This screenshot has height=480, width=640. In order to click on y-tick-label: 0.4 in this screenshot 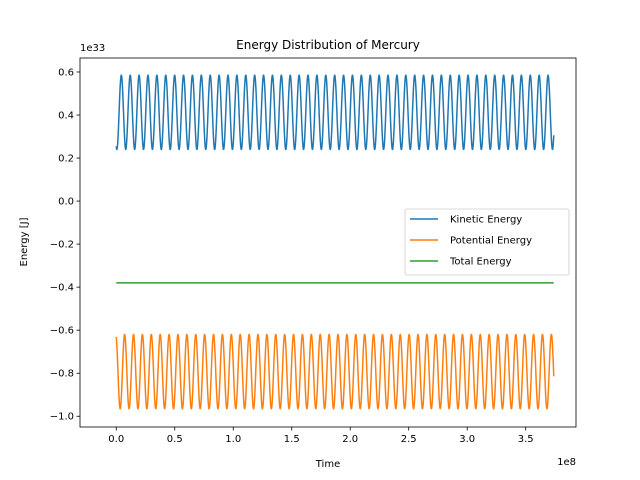, I will do `click(66, 116)`.